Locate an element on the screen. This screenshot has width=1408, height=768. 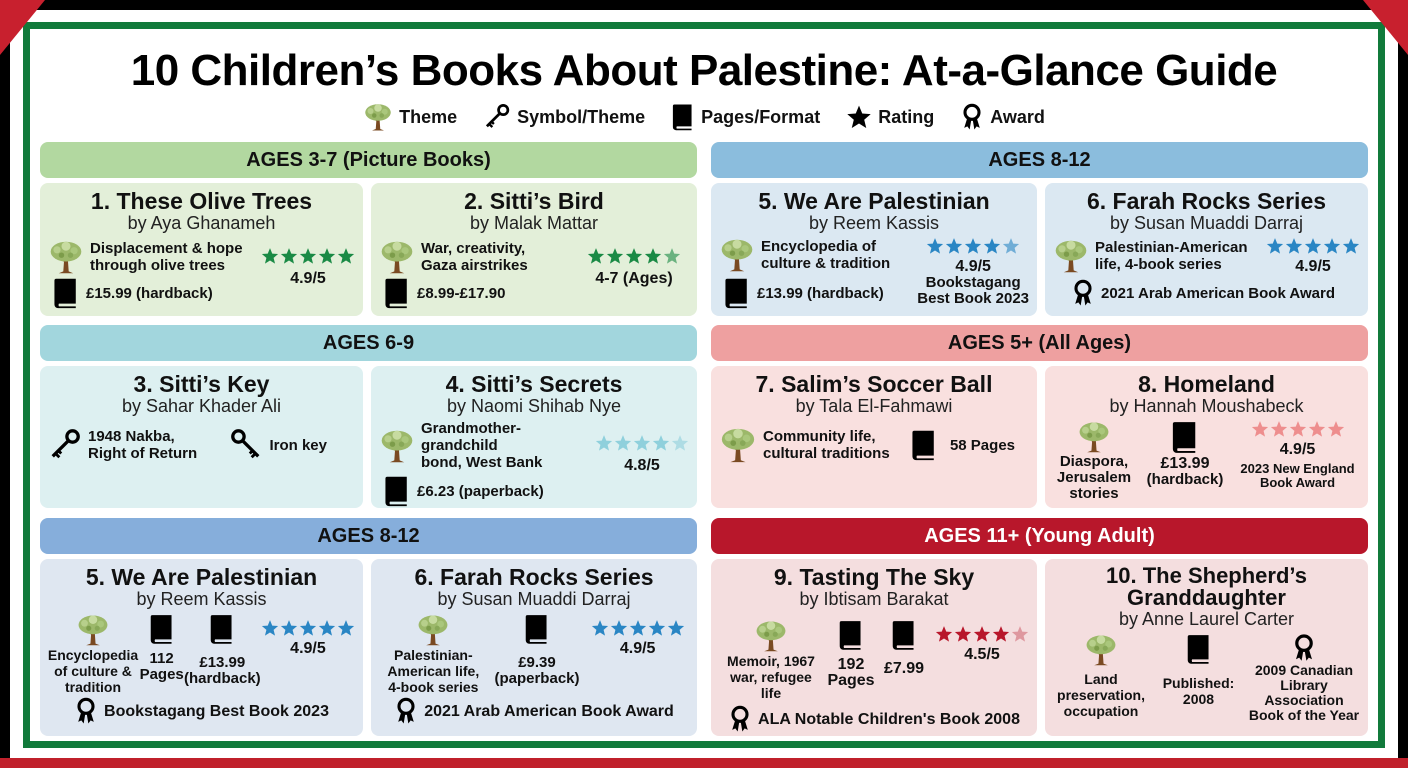
book-award: Association is located at coordinates (1304, 700).